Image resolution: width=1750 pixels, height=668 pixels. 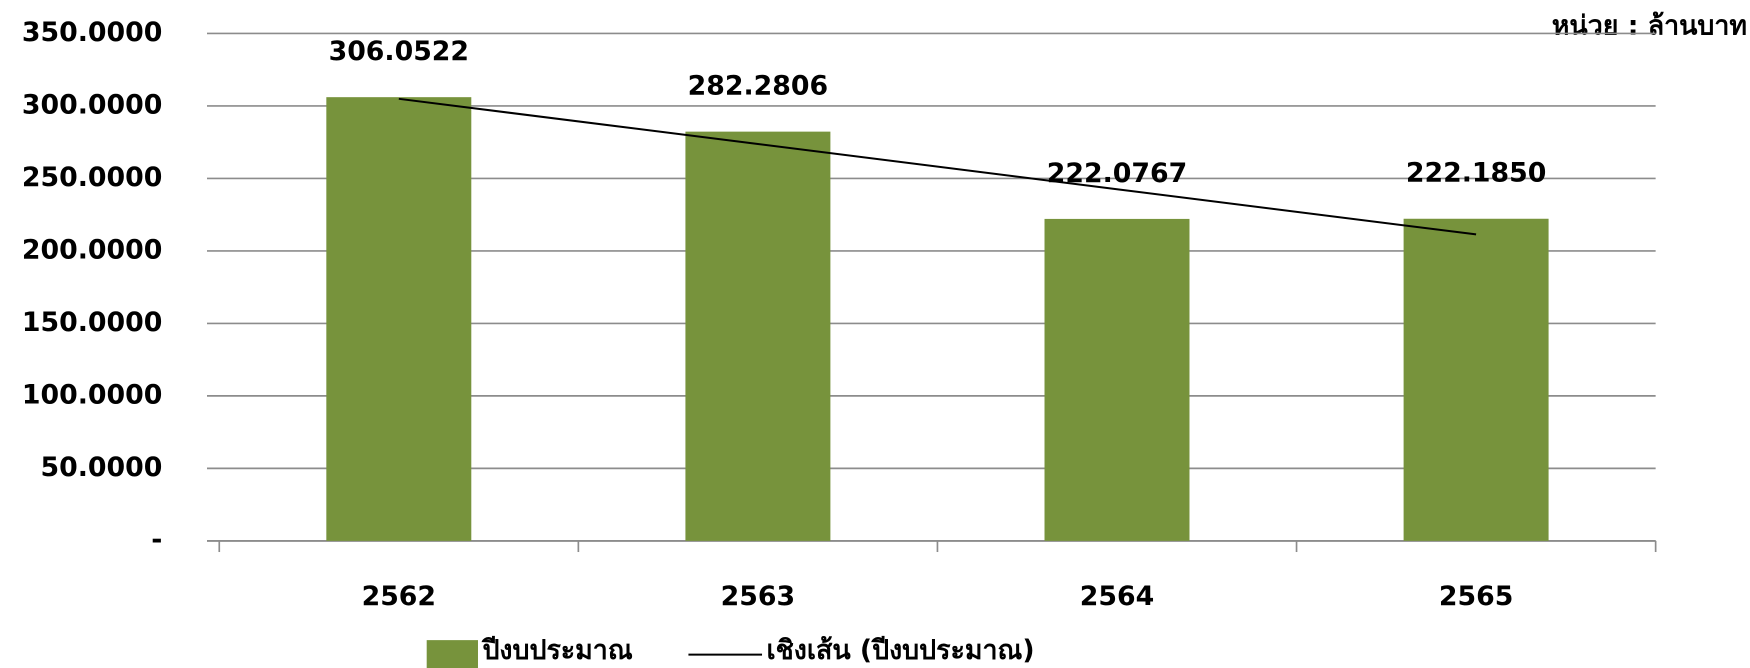 I want to click on legend-swatch, so click(x=452, y=654).